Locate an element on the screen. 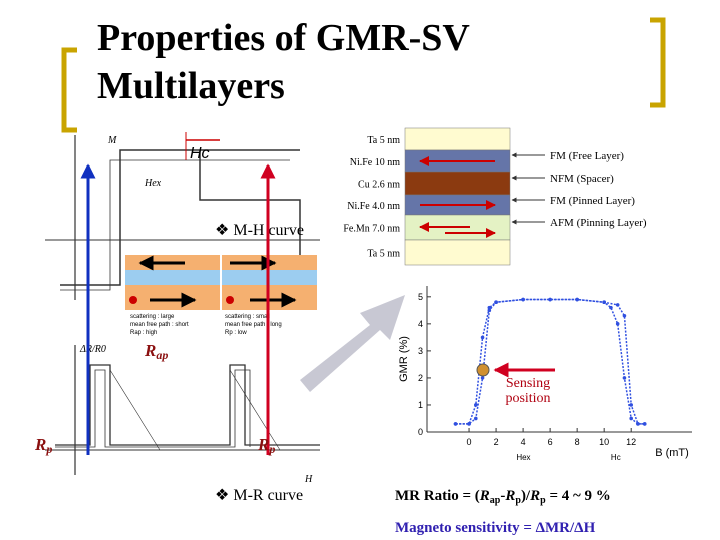 The image size is (720, 540). caption: ❖ M-R curve is located at coordinates (259, 495).